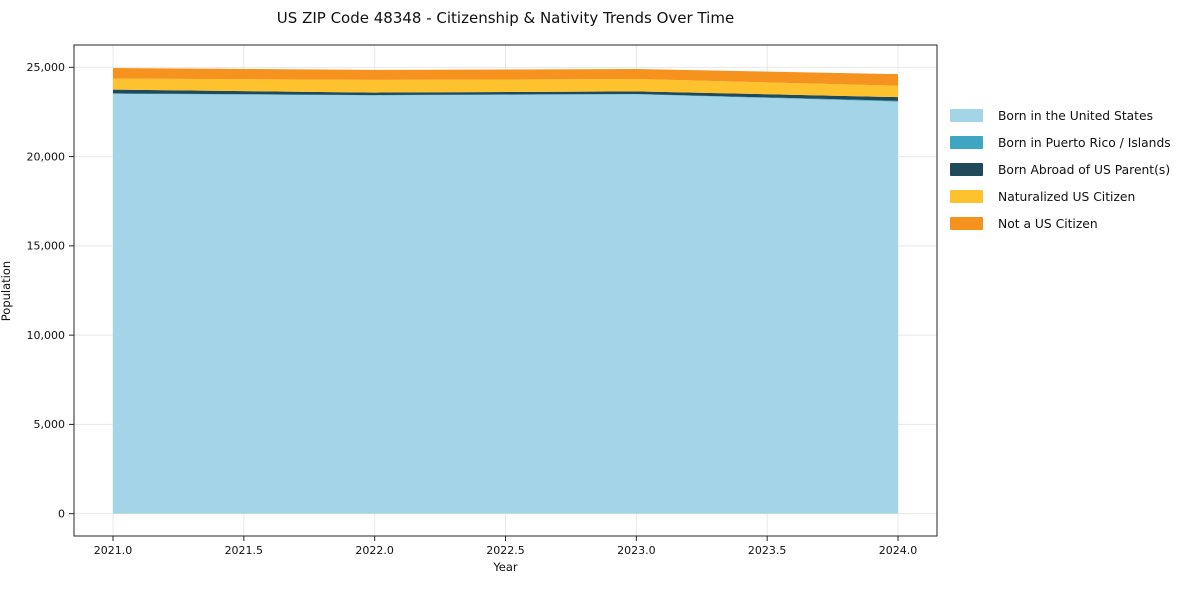  I want to click on legend-item: Born in Puerto Rico / Islands, so click(1060, 142).